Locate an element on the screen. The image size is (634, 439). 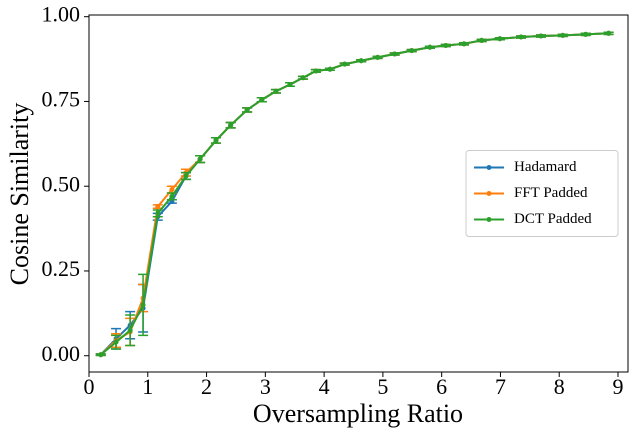
y-tick-label: 0.50 is located at coordinates (61, 183).